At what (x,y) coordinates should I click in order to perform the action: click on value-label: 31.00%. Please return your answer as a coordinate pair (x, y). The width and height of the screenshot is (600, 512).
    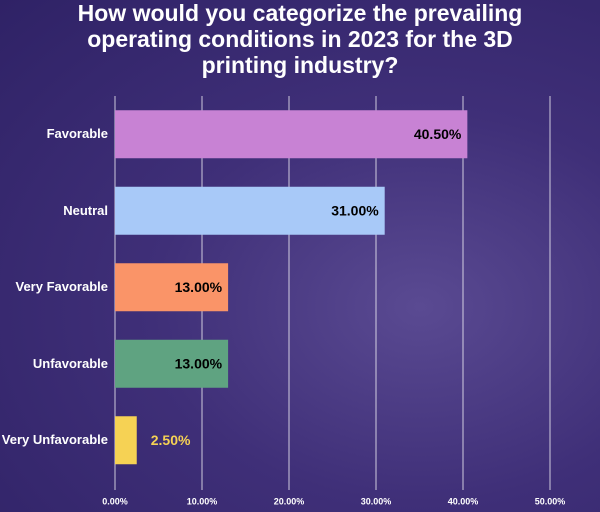
    Looking at the image, I should click on (355, 210).